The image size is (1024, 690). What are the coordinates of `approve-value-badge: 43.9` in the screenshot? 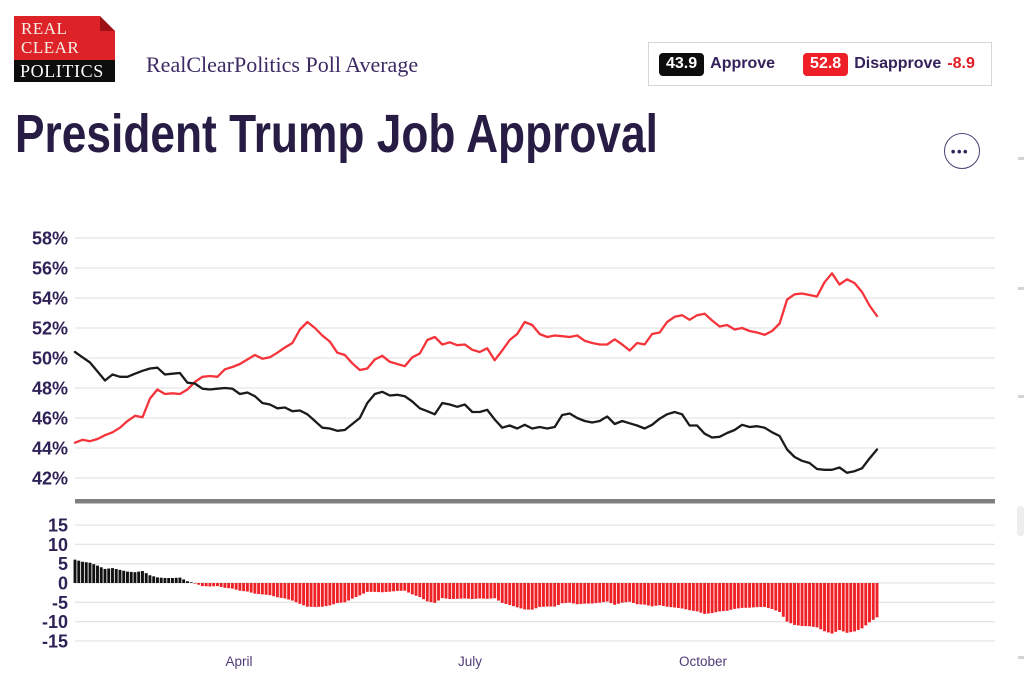 It's located at (682, 64).